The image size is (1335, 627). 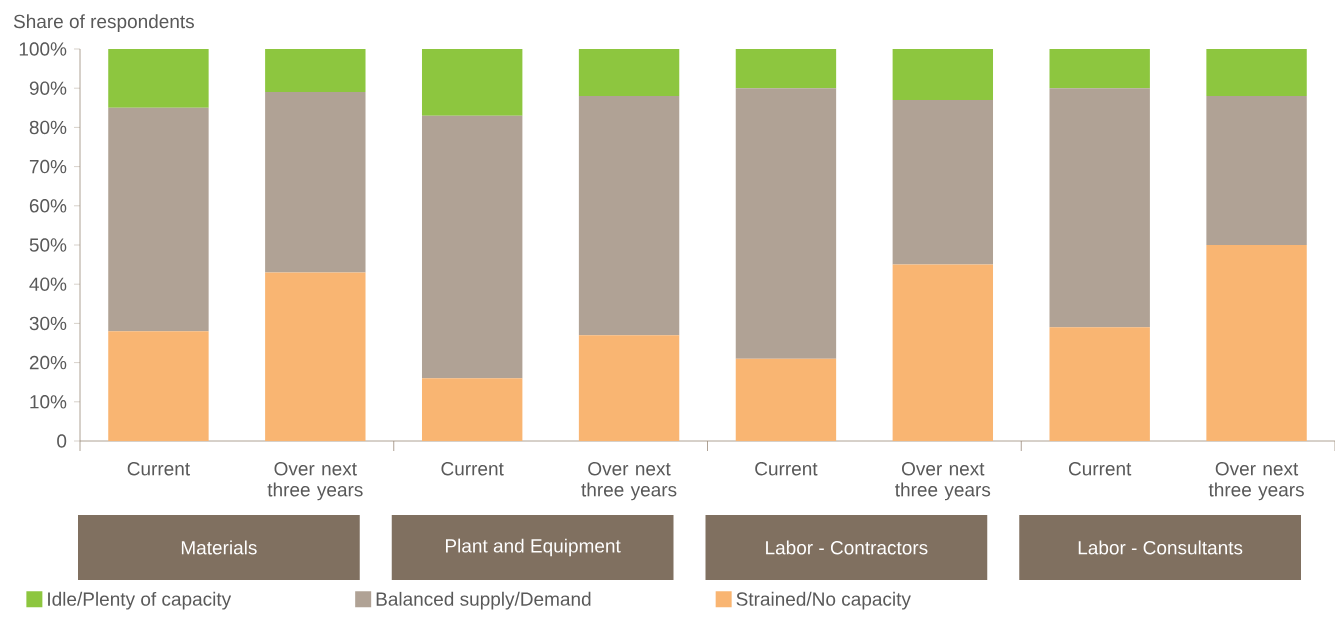 I want to click on y-tick-label: 70%, so click(x=48, y=166).